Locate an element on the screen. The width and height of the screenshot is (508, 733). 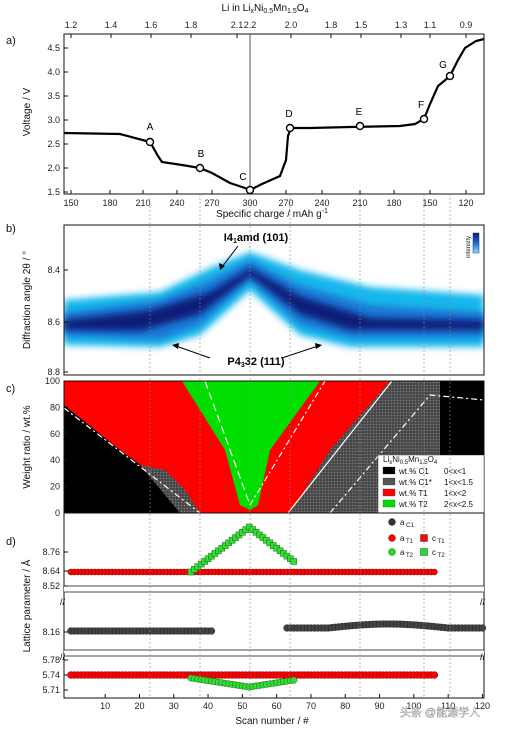
lattice-legend: a C1 a T1 c T1 a T2 c T2 is located at coordinates (416, 538).